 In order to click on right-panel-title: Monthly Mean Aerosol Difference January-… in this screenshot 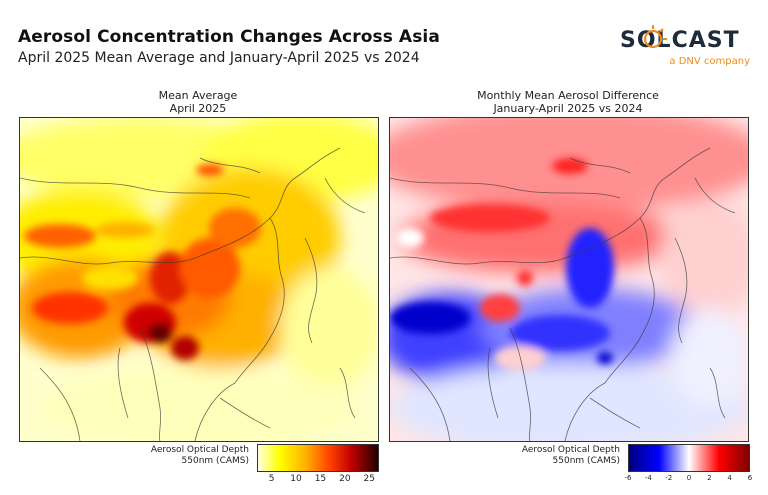, I will do `click(568, 102)`.